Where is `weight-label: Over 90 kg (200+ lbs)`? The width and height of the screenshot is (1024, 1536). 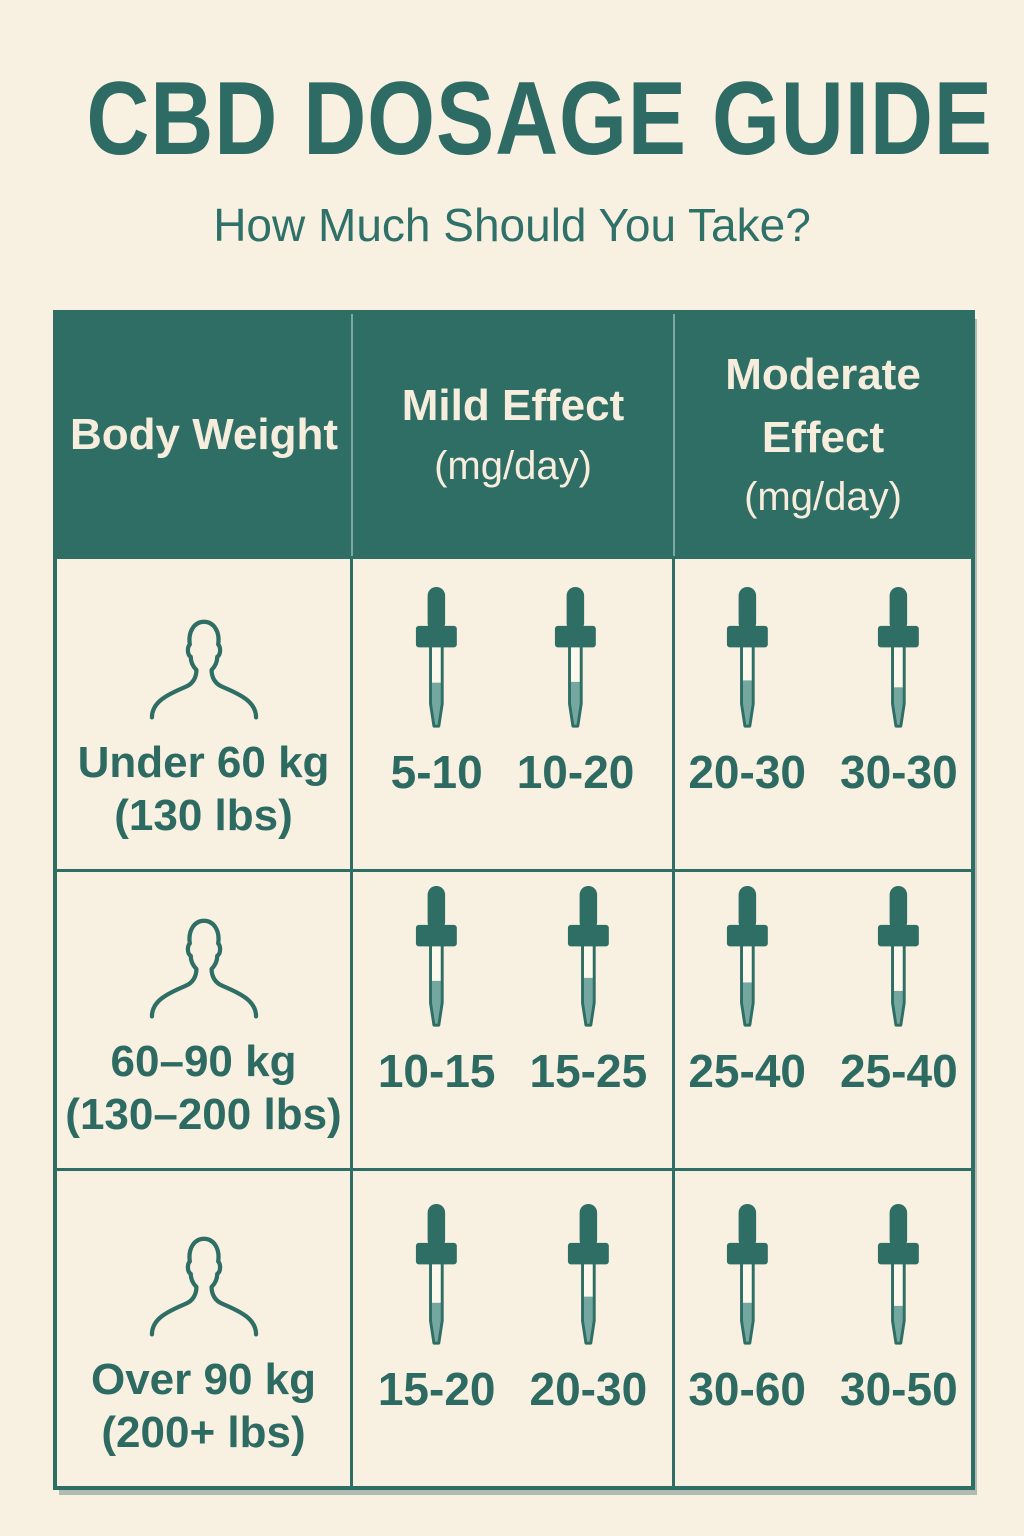 weight-label: Over 90 kg (200+ lbs) is located at coordinates (203, 1407).